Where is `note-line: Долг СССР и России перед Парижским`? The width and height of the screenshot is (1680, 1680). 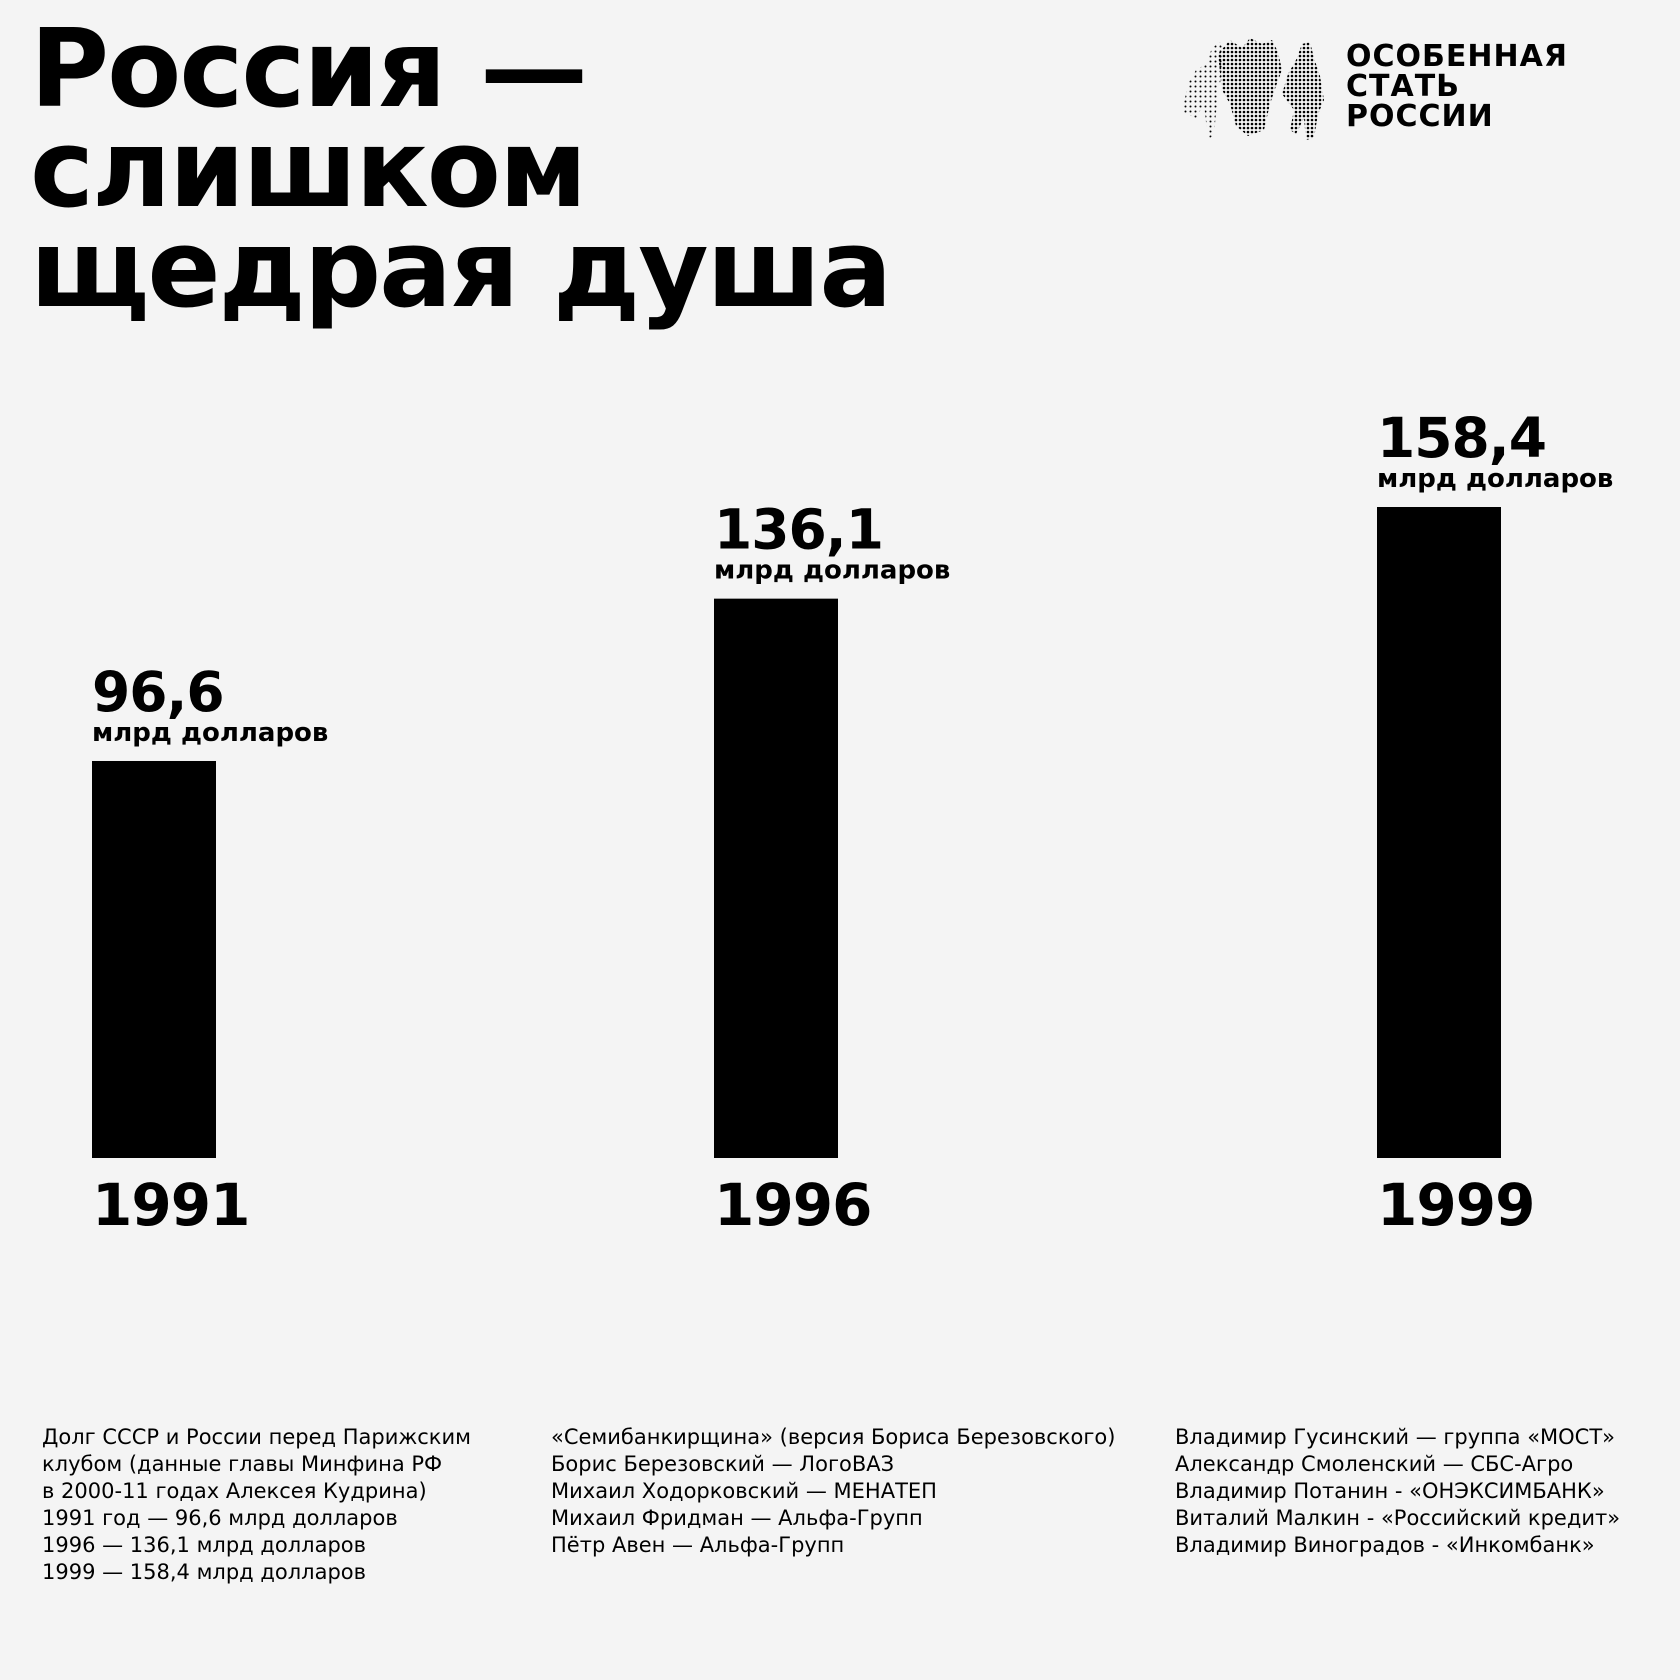
note-line: Долг СССР и России перед Парижским is located at coordinates (256, 1437).